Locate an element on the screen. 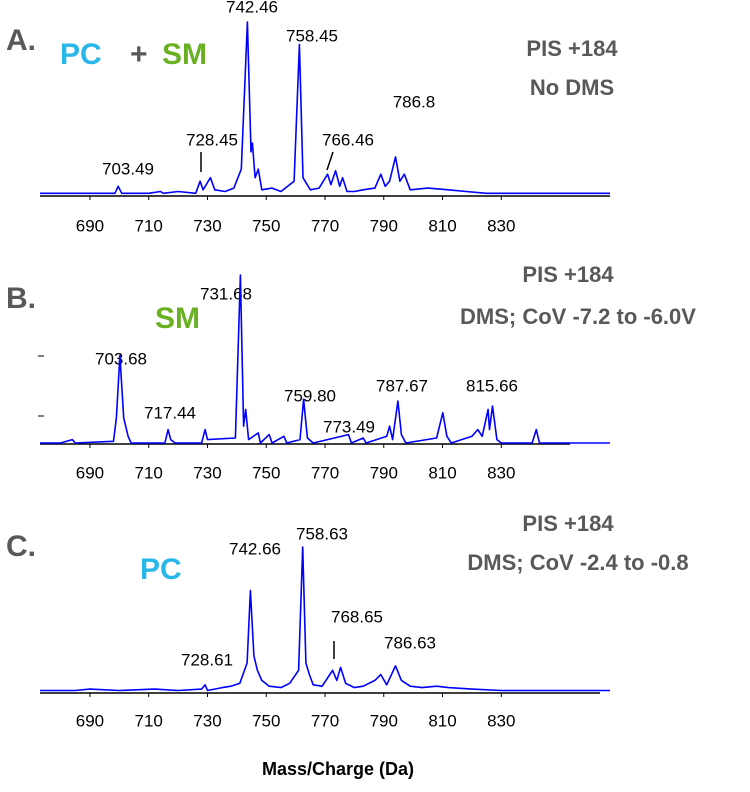 The width and height of the screenshot is (750, 792). peak-label: 759.80 is located at coordinates (310, 395).